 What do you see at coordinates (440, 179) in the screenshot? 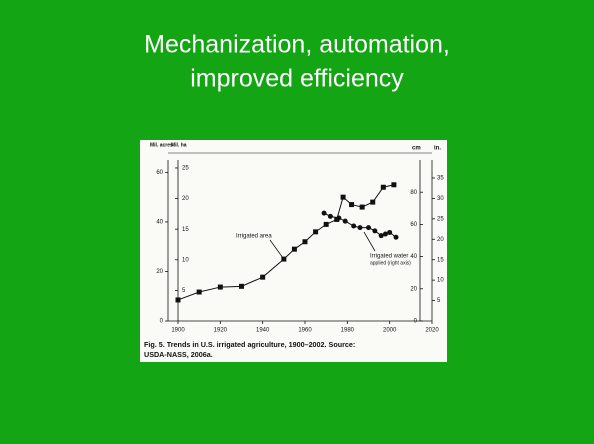
I see `y2-tick-label: 35` at bounding box center [440, 179].